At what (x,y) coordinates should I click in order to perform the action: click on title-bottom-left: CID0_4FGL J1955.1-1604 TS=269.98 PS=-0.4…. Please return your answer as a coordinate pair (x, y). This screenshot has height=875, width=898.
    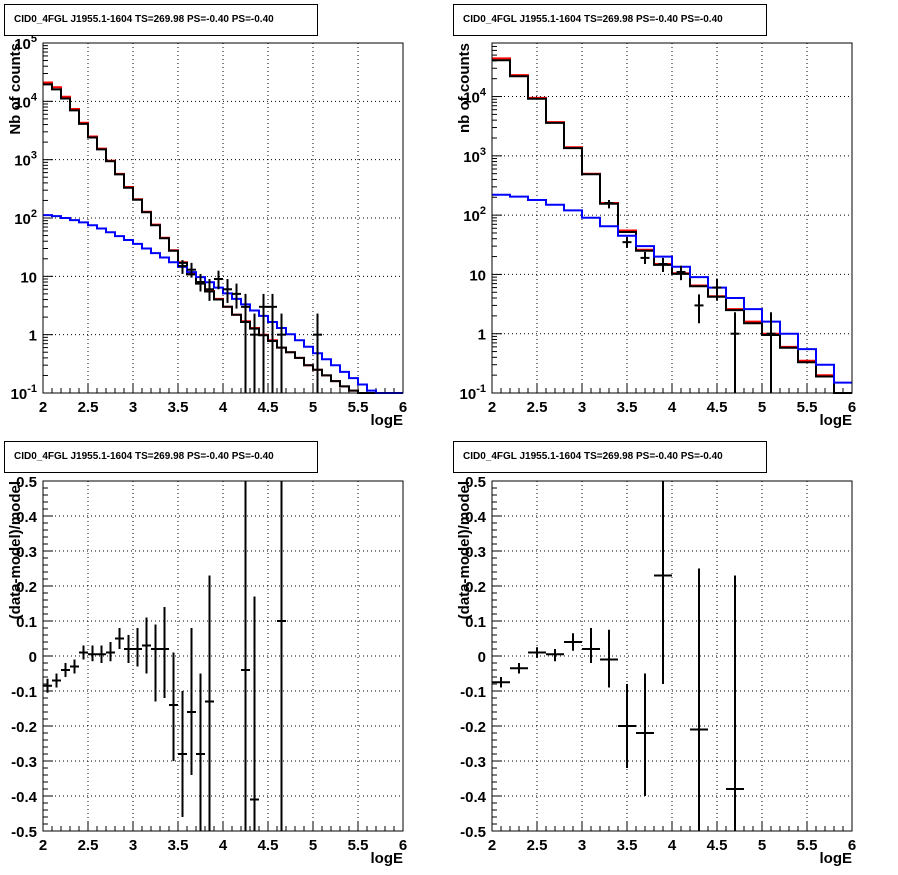
    Looking at the image, I should click on (161, 457).